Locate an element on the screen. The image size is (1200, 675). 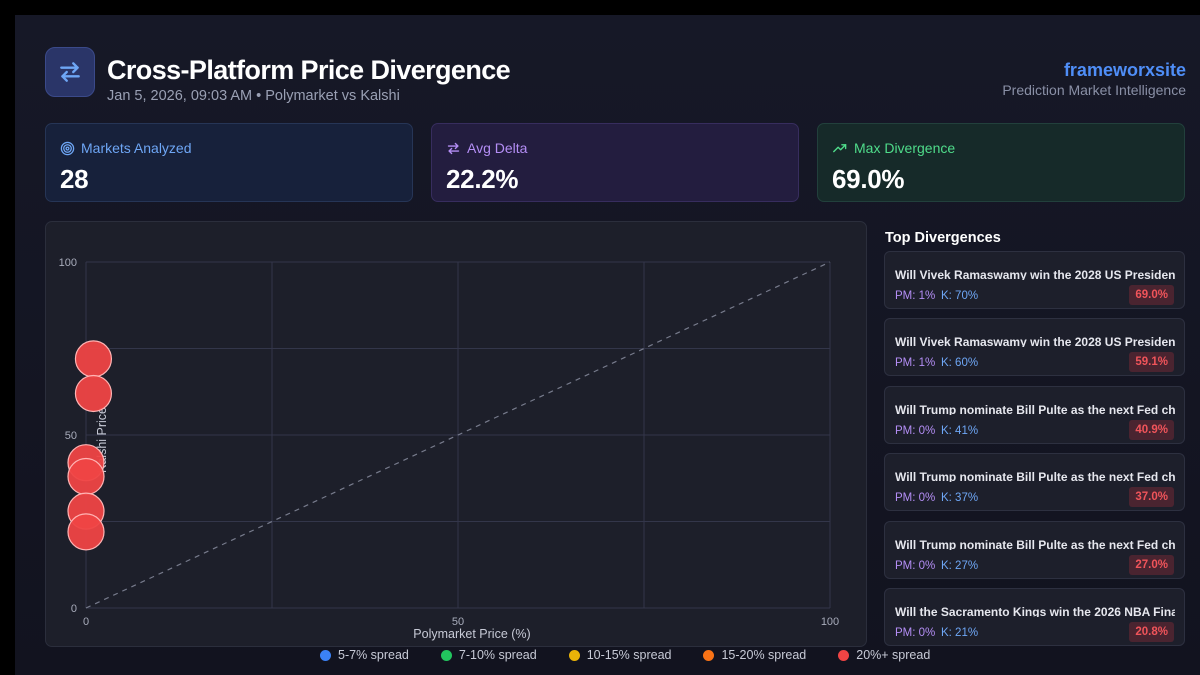
stat-card-max-divergence: Max Divergence 69.0% is located at coordinates (1001, 162).